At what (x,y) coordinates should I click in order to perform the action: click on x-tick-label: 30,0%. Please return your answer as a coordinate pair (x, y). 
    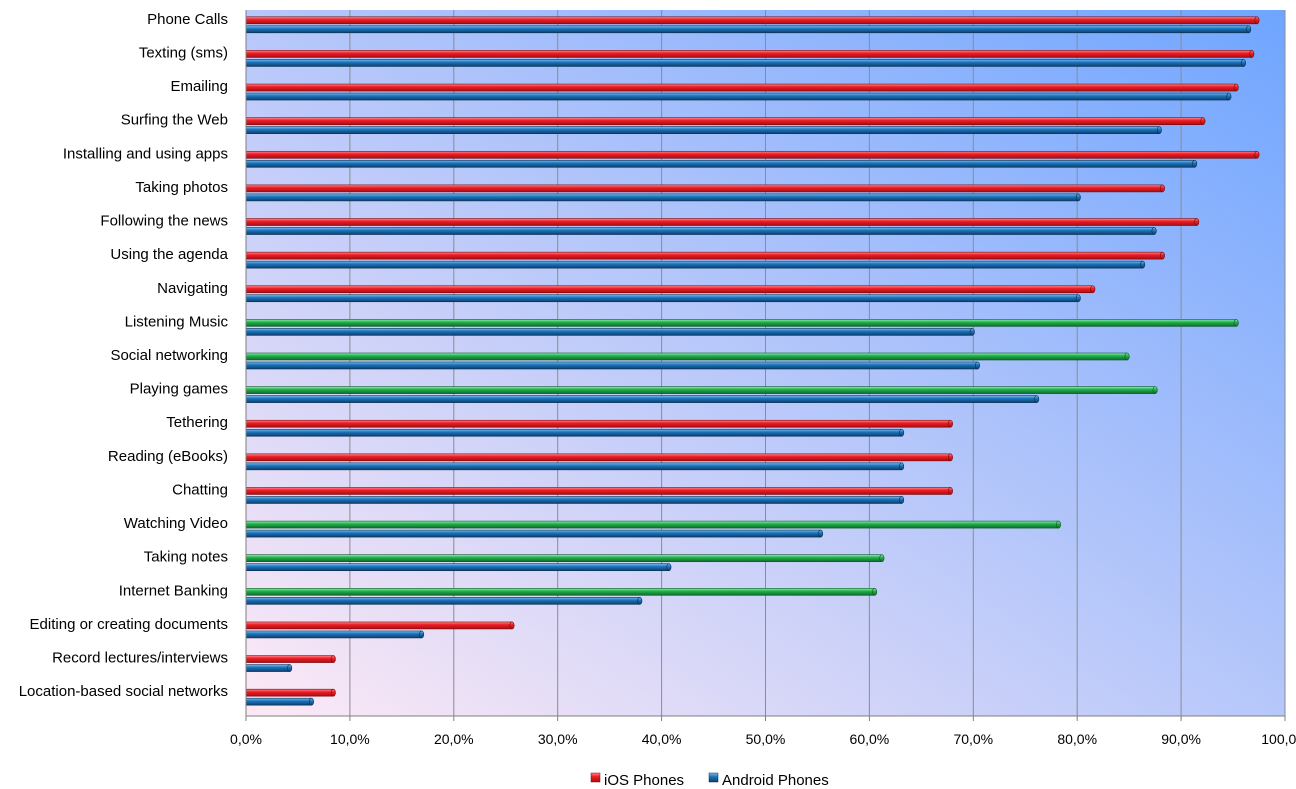
    Looking at the image, I should click on (558, 739).